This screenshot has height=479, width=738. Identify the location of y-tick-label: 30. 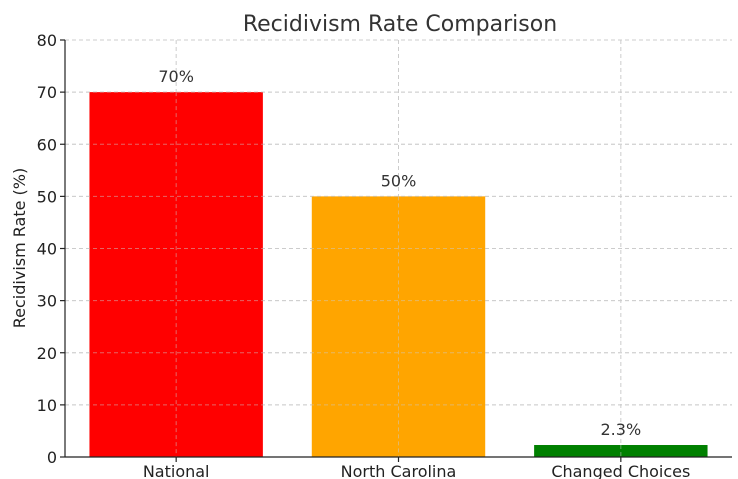
(47, 301).